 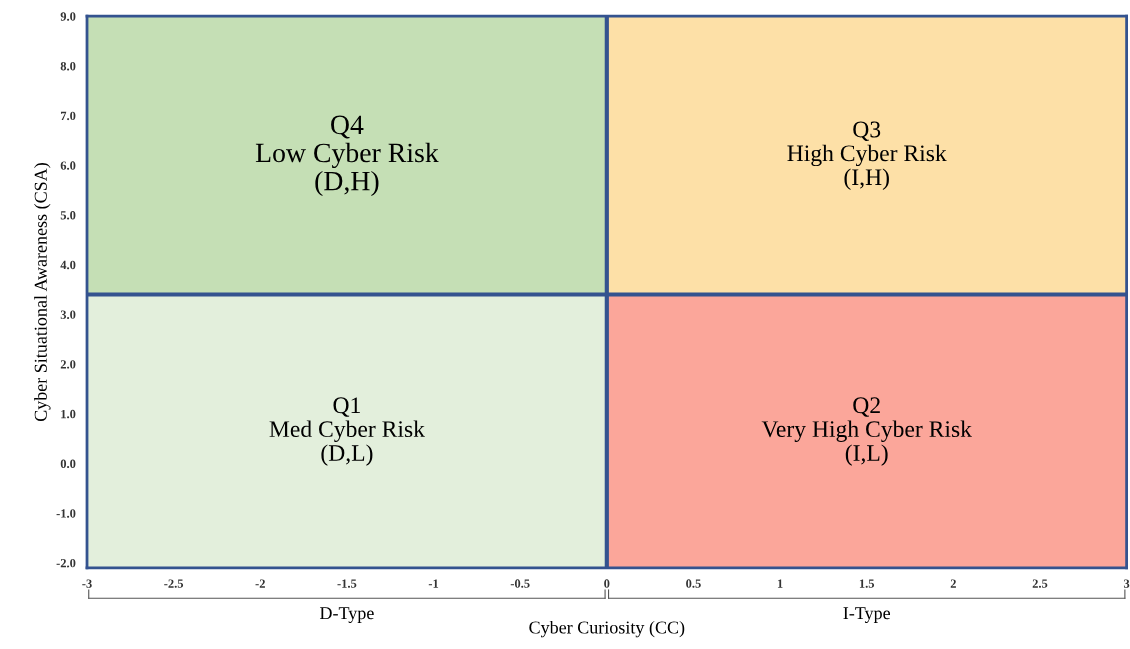 What do you see at coordinates (68, 16) in the screenshot?
I see `y-tick-label: 9.0` at bounding box center [68, 16].